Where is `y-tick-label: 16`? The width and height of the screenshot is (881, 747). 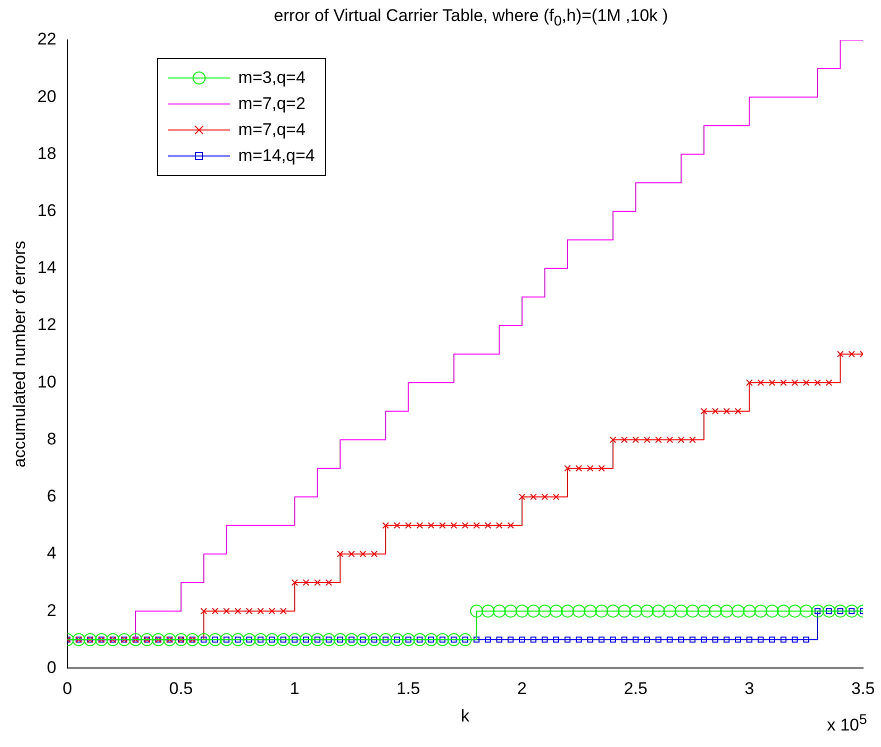
y-tick-label: 16 is located at coordinates (46, 210).